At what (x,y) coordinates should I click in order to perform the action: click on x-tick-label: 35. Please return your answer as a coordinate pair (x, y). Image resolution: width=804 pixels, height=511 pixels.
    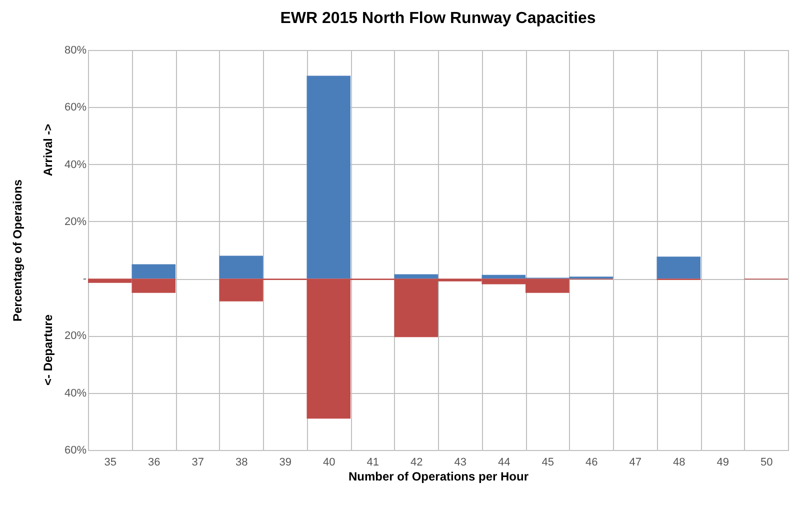
    Looking at the image, I should click on (110, 462).